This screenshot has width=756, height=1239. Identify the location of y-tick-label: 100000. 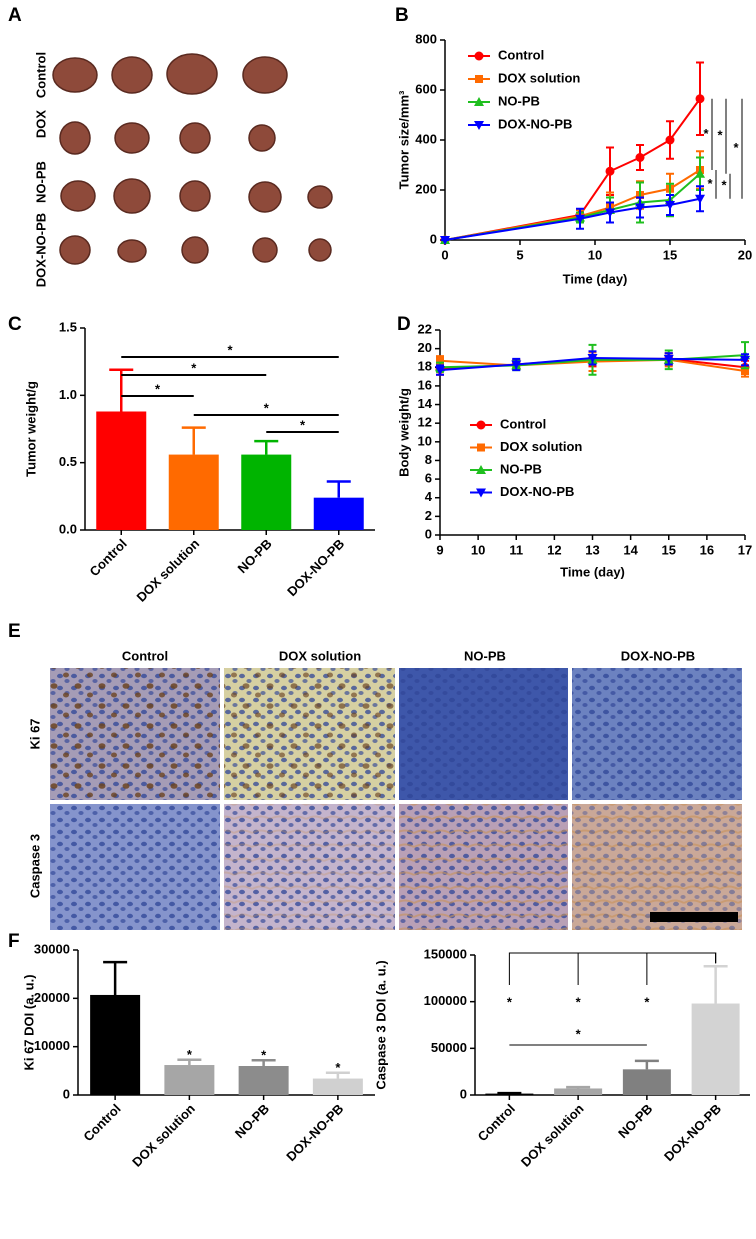
(445, 1000).